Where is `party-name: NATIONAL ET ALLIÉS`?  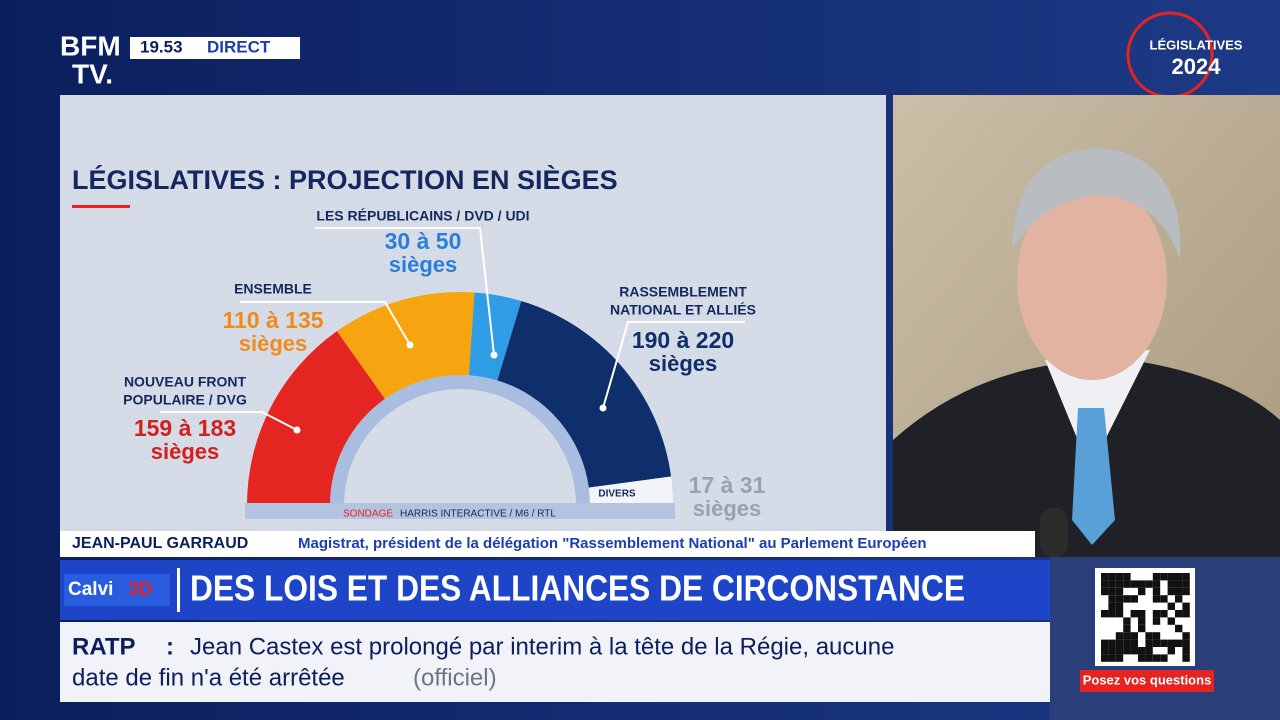
party-name: NATIONAL ET ALLIÉS is located at coordinates (683, 310).